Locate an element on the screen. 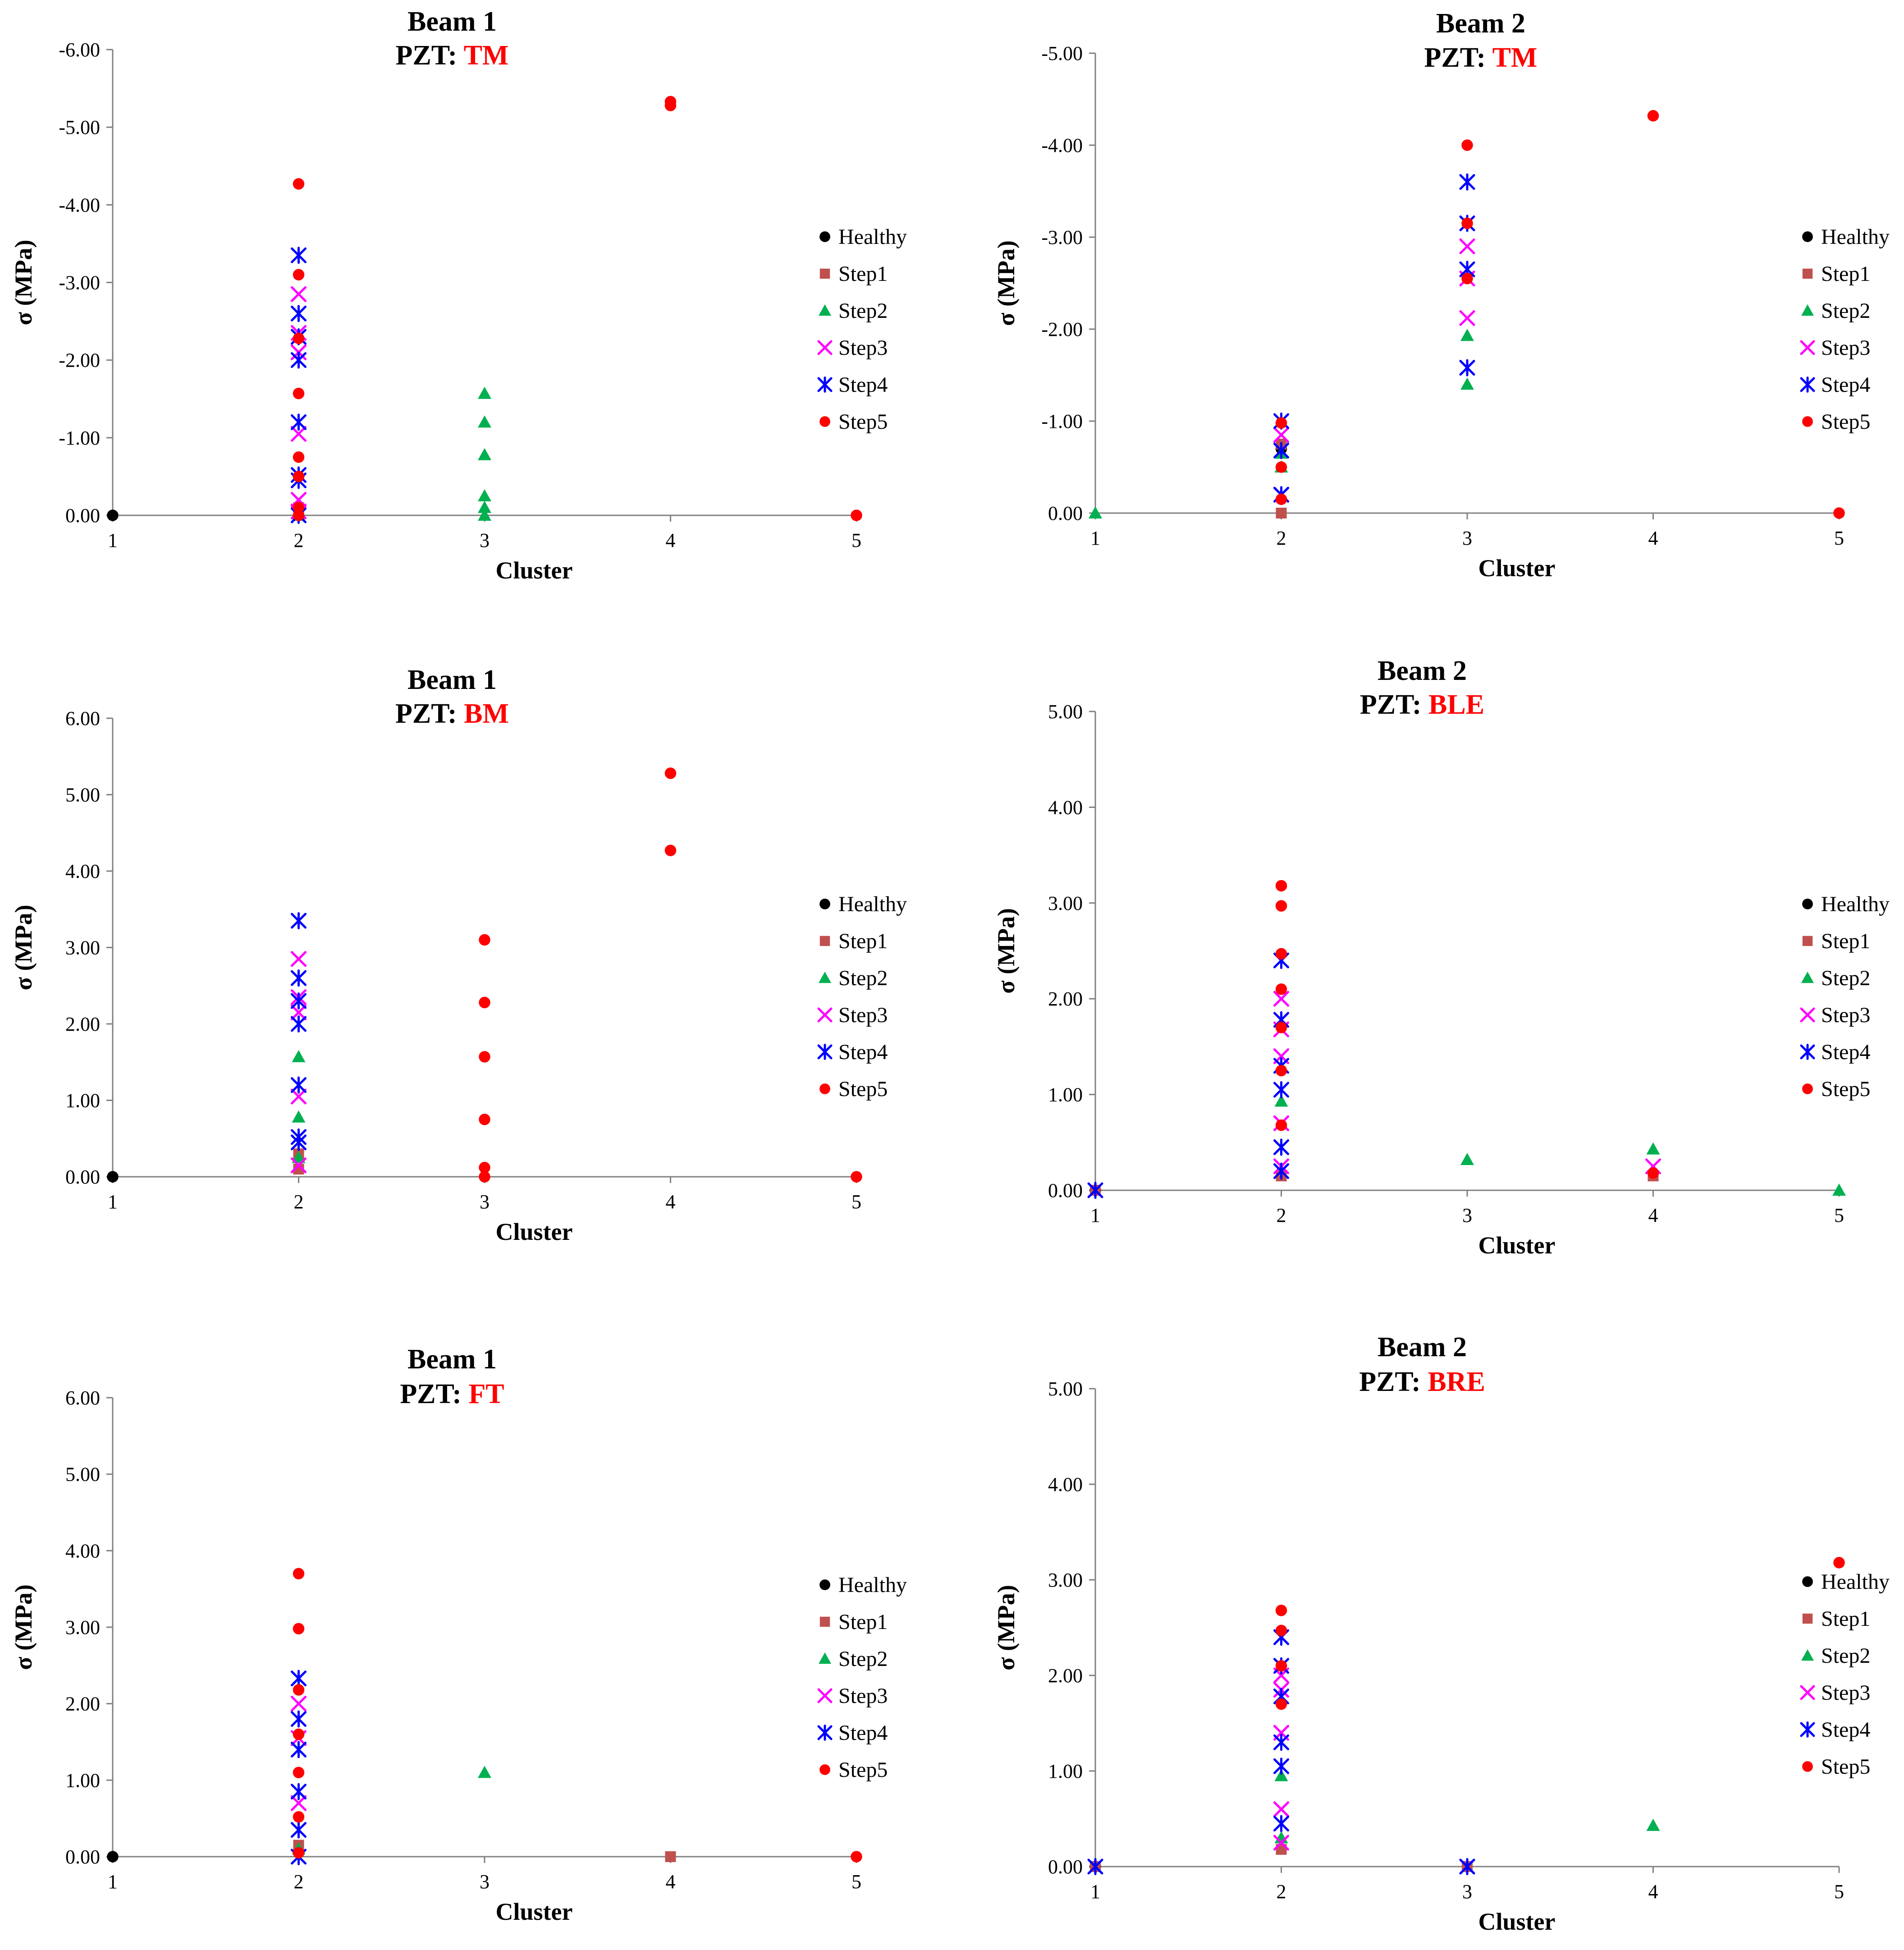 Image resolution: width=1904 pixels, height=1950 pixels. y-tick-label: 1.00 is located at coordinates (1065, 1095).